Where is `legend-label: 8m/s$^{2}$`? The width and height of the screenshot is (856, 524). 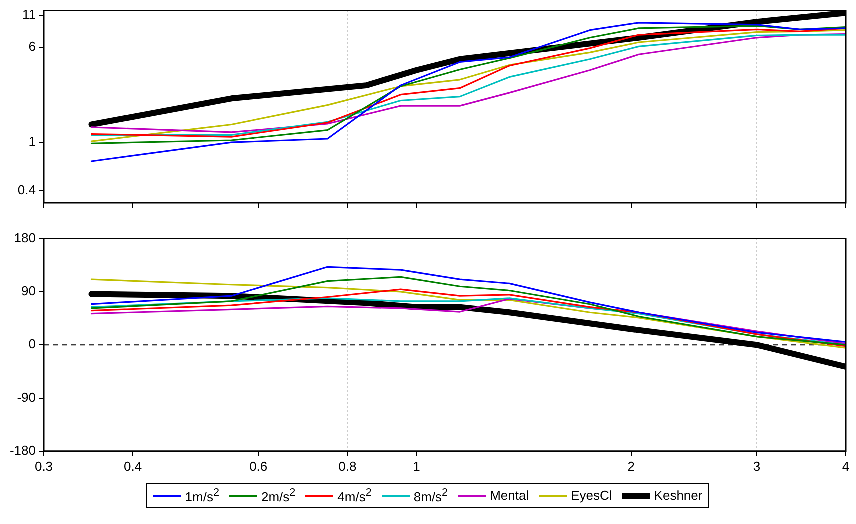
legend-label: 8m/s$^{2}$ is located at coordinates (431, 495).